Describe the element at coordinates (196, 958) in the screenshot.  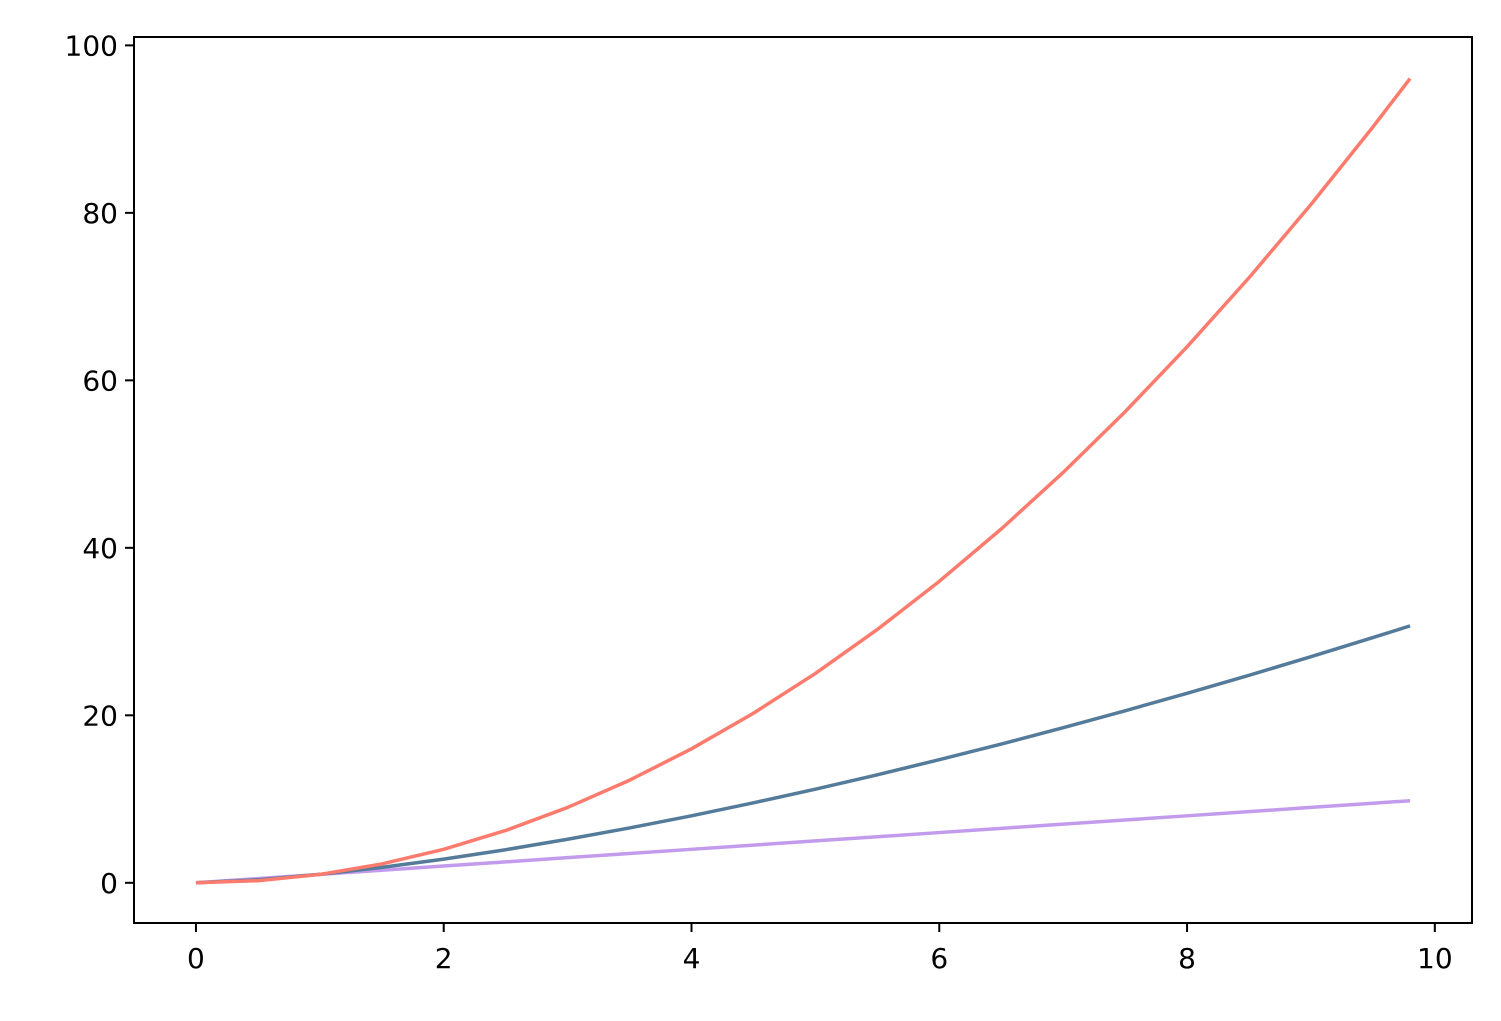
I see `x-tick-label: 0` at that location.